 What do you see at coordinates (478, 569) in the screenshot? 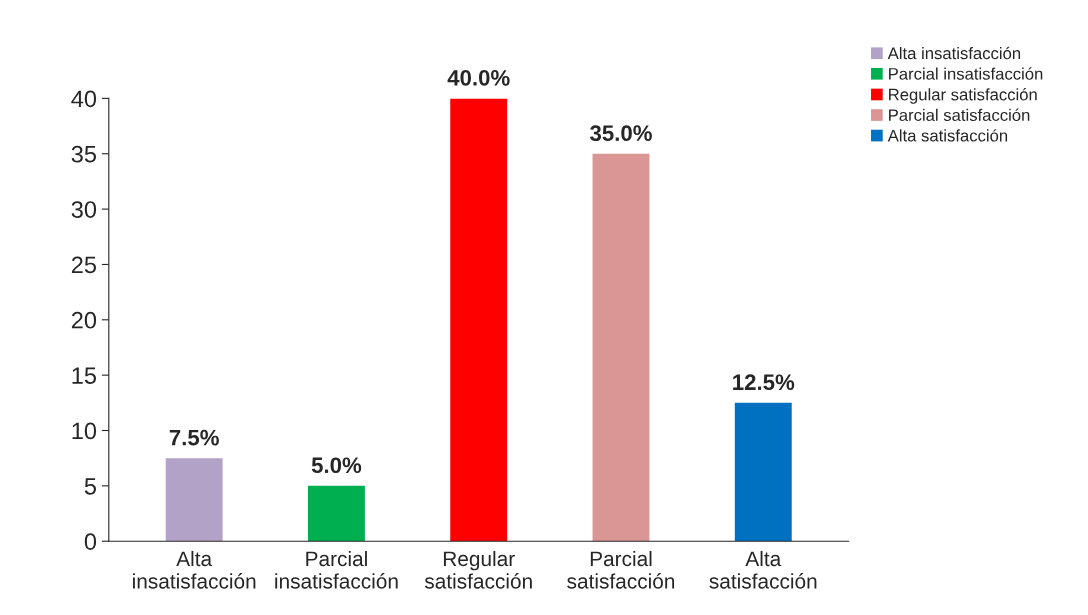
I see `x-tick-label: Regular satisfacción` at bounding box center [478, 569].